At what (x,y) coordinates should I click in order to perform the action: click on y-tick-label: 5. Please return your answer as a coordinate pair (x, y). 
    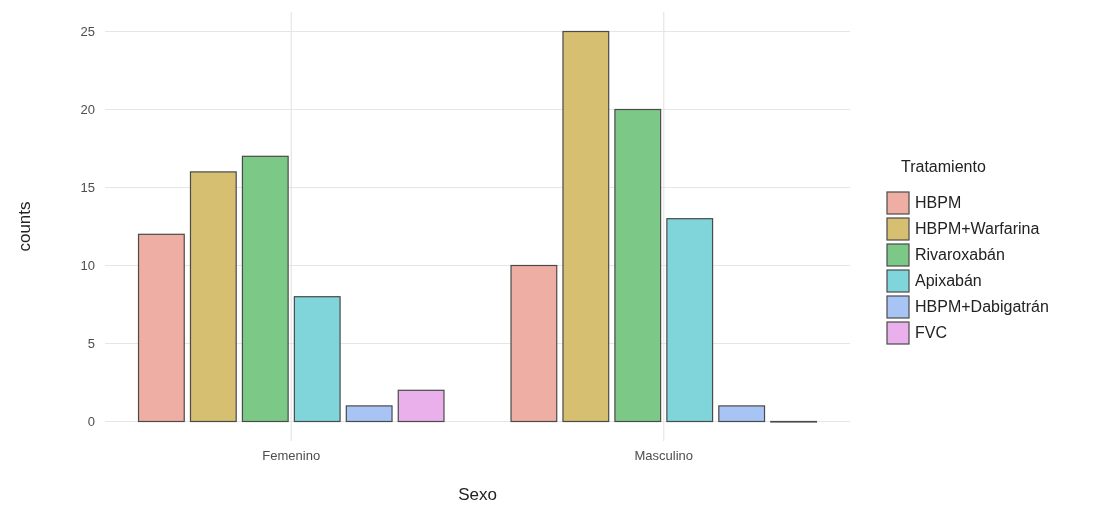
    Looking at the image, I should click on (91, 344).